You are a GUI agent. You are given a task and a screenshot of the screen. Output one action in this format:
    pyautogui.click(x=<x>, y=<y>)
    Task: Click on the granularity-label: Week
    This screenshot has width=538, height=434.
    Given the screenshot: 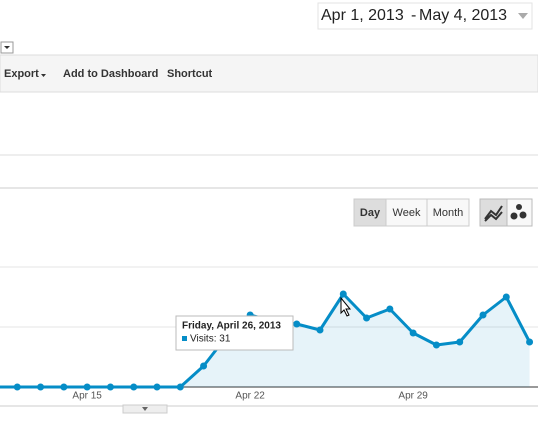 What is the action you would take?
    pyautogui.click(x=407, y=213)
    